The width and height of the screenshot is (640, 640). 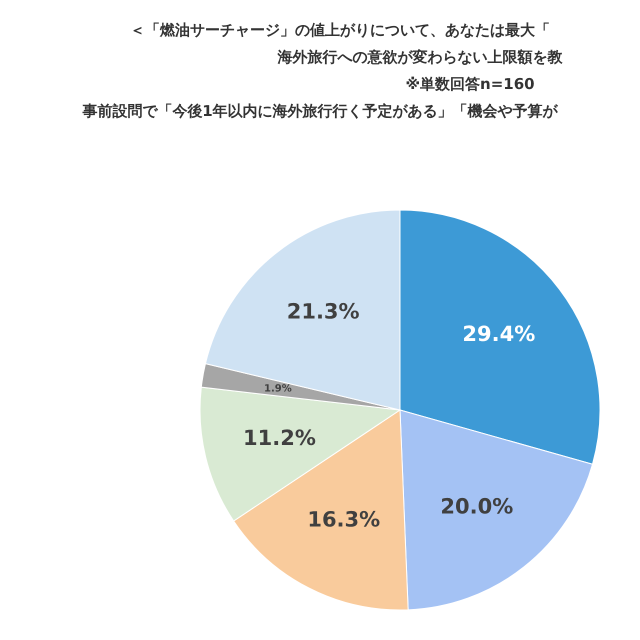 What do you see at coordinates (279, 438) in the screenshot?
I see `data-label: 11.2%` at bounding box center [279, 438].